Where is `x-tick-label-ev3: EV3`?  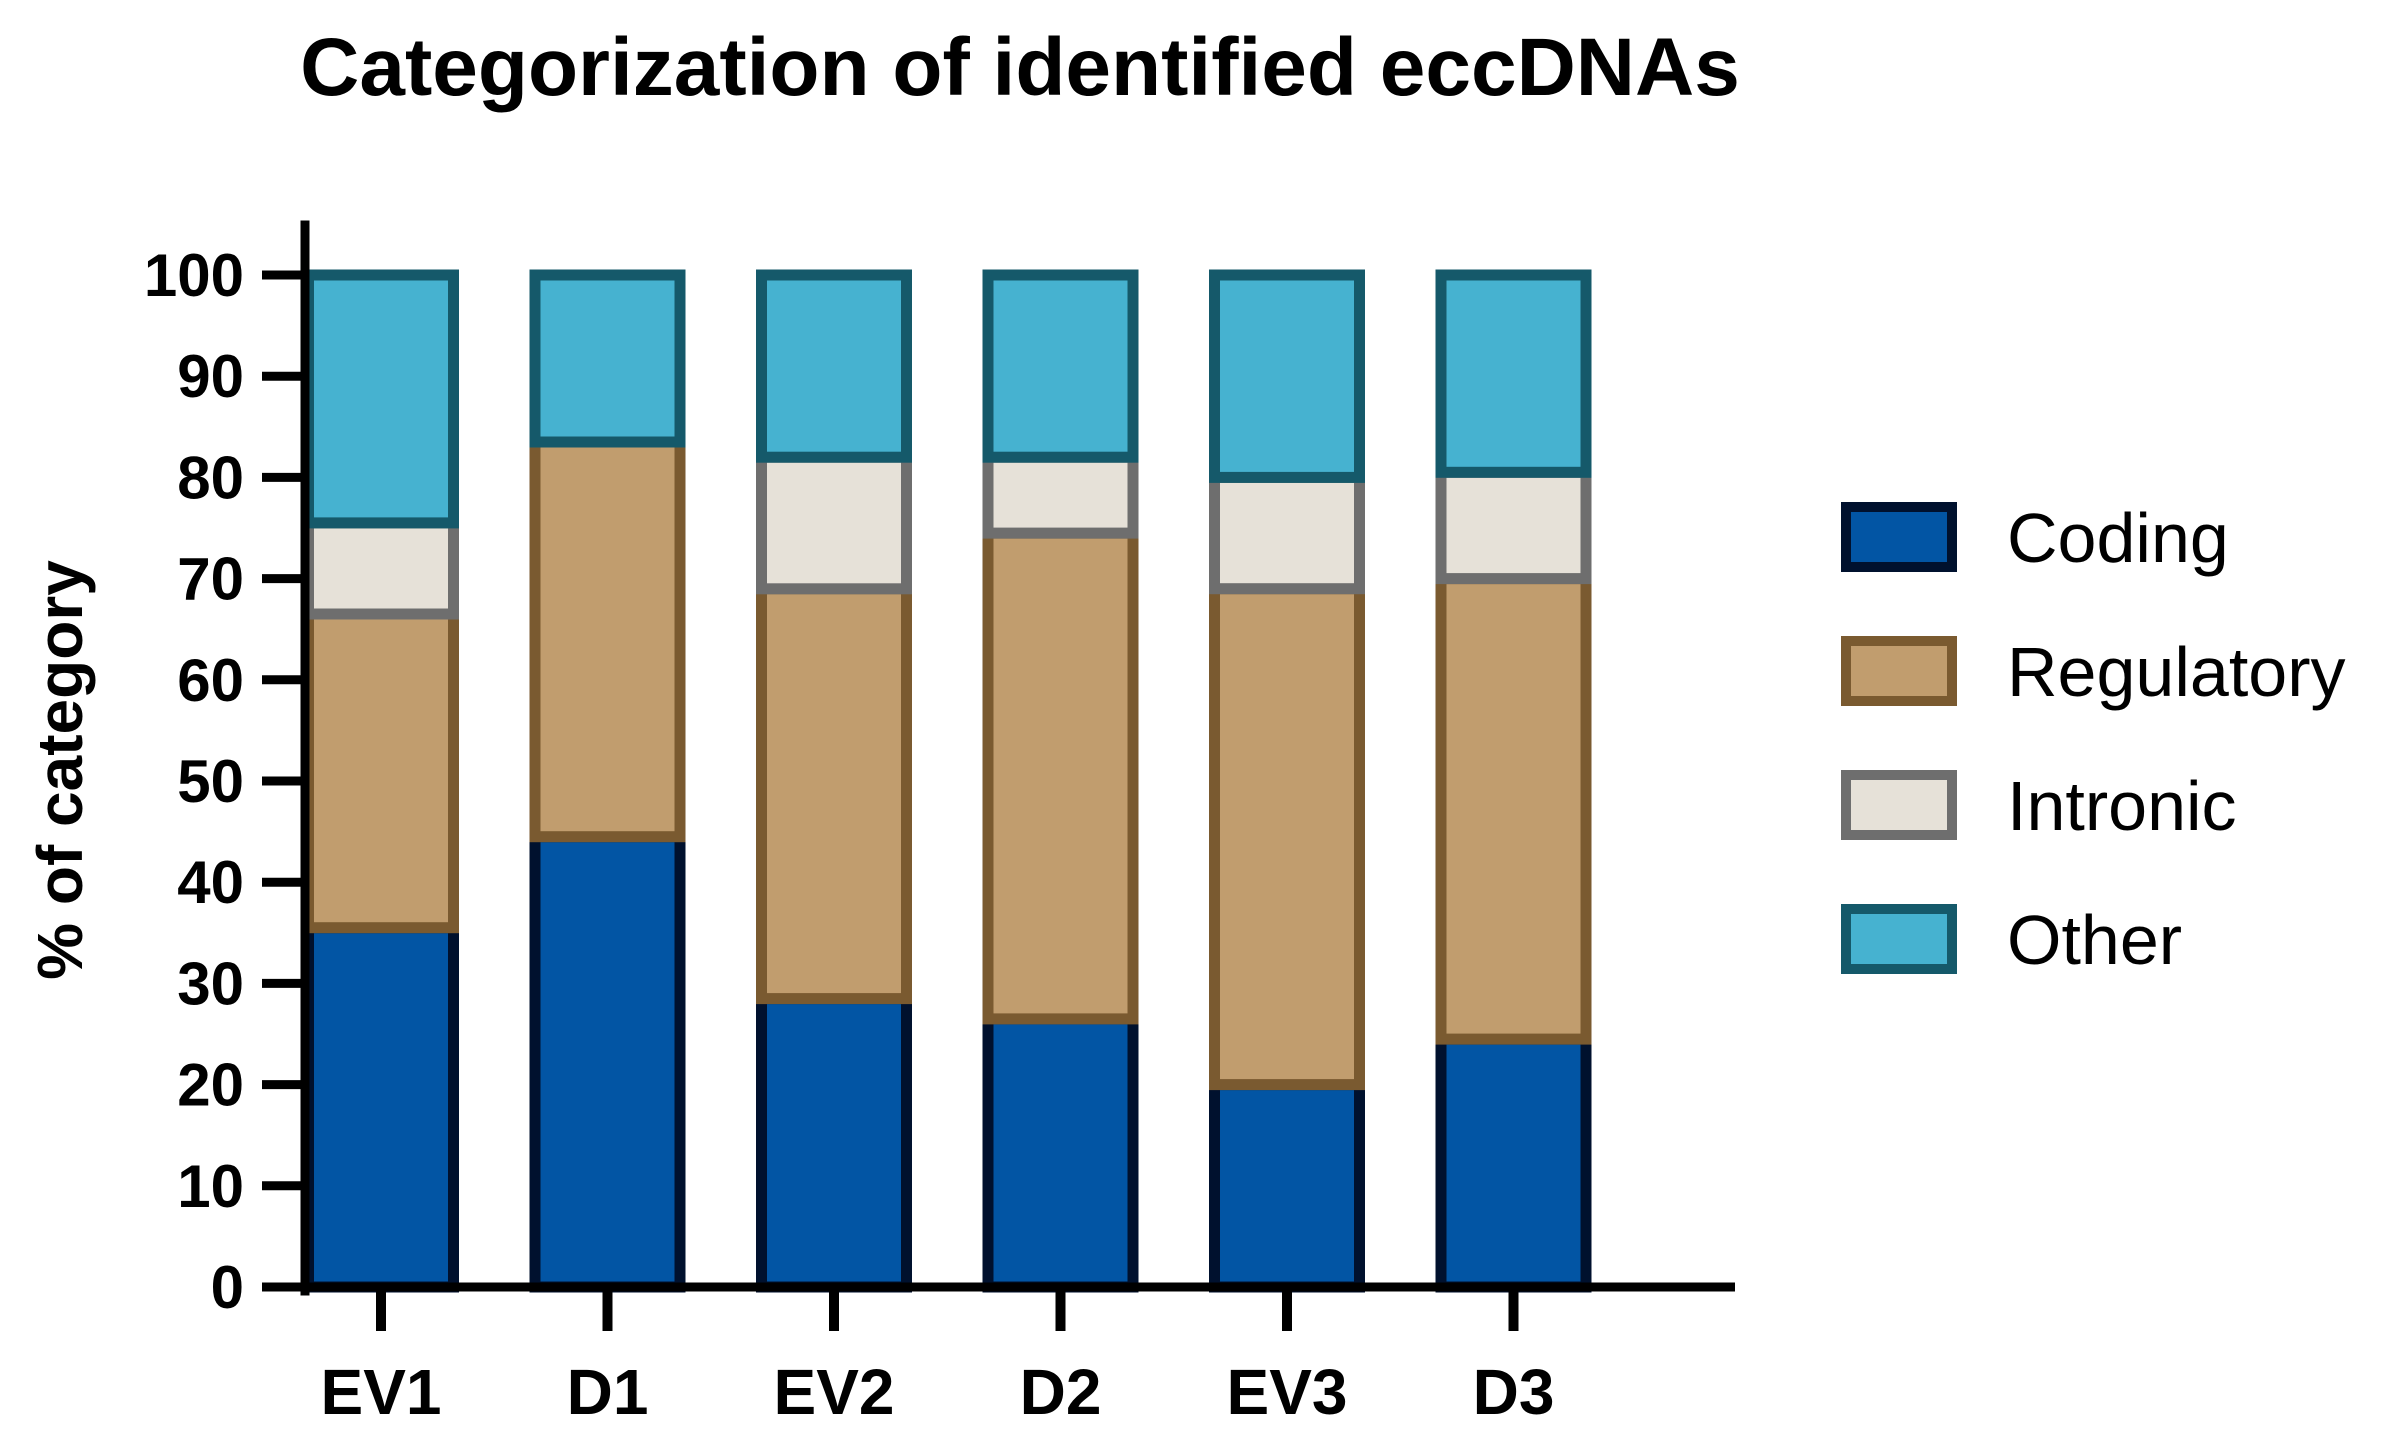 x-tick-label-ev3: EV3 is located at coordinates (1287, 1392).